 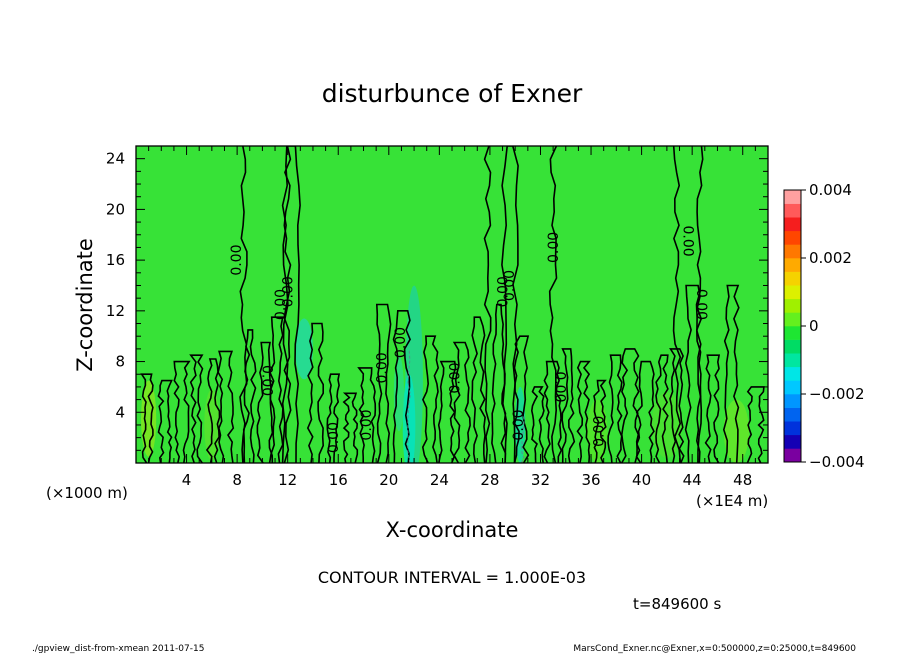 I want to click on x-tick-label: 8, so click(x=237, y=480).